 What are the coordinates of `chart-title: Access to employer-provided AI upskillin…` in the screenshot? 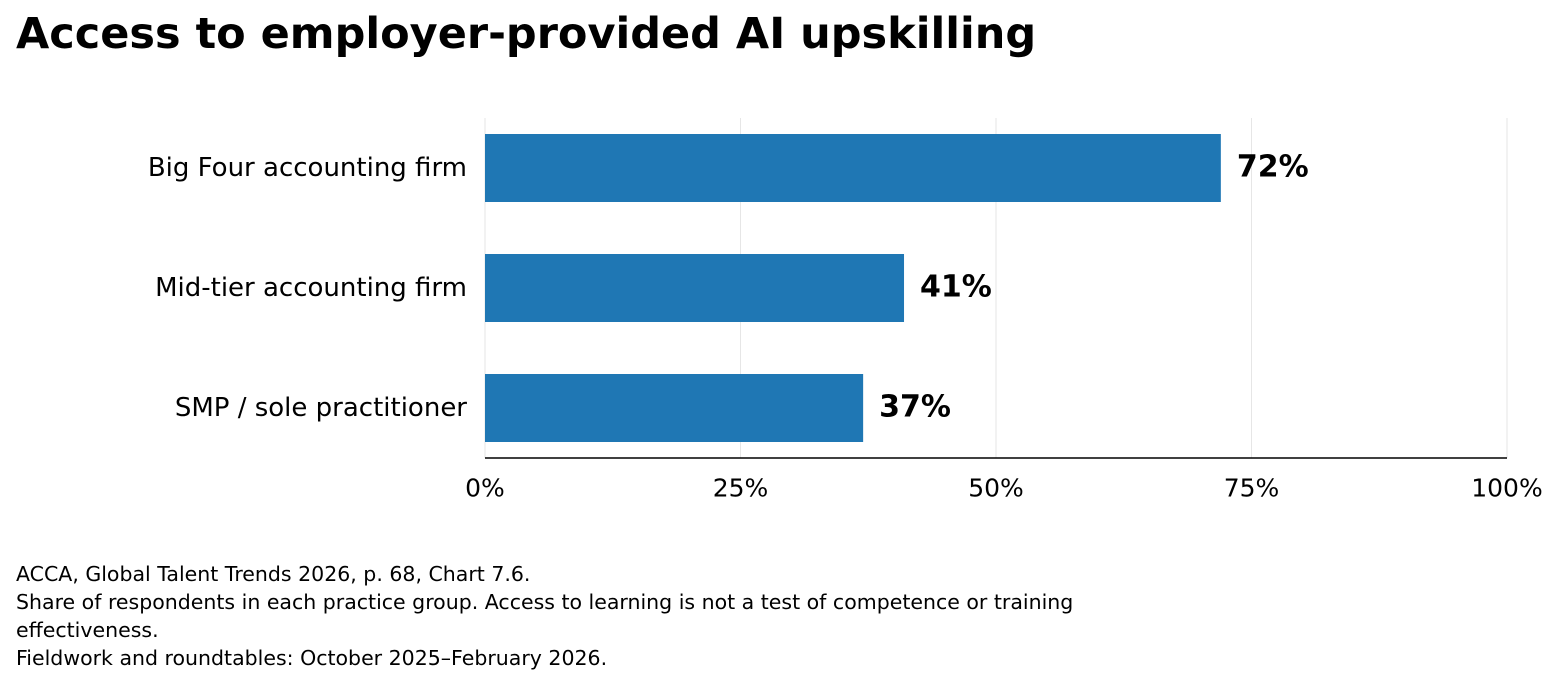 It's located at (526, 34).